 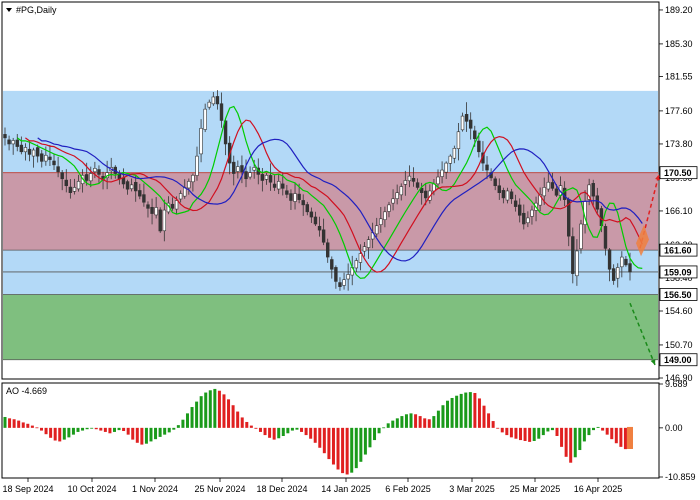 What do you see at coordinates (642, 240) in the screenshot?
I see `price-highlight-marker` at bounding box center [642, 240].